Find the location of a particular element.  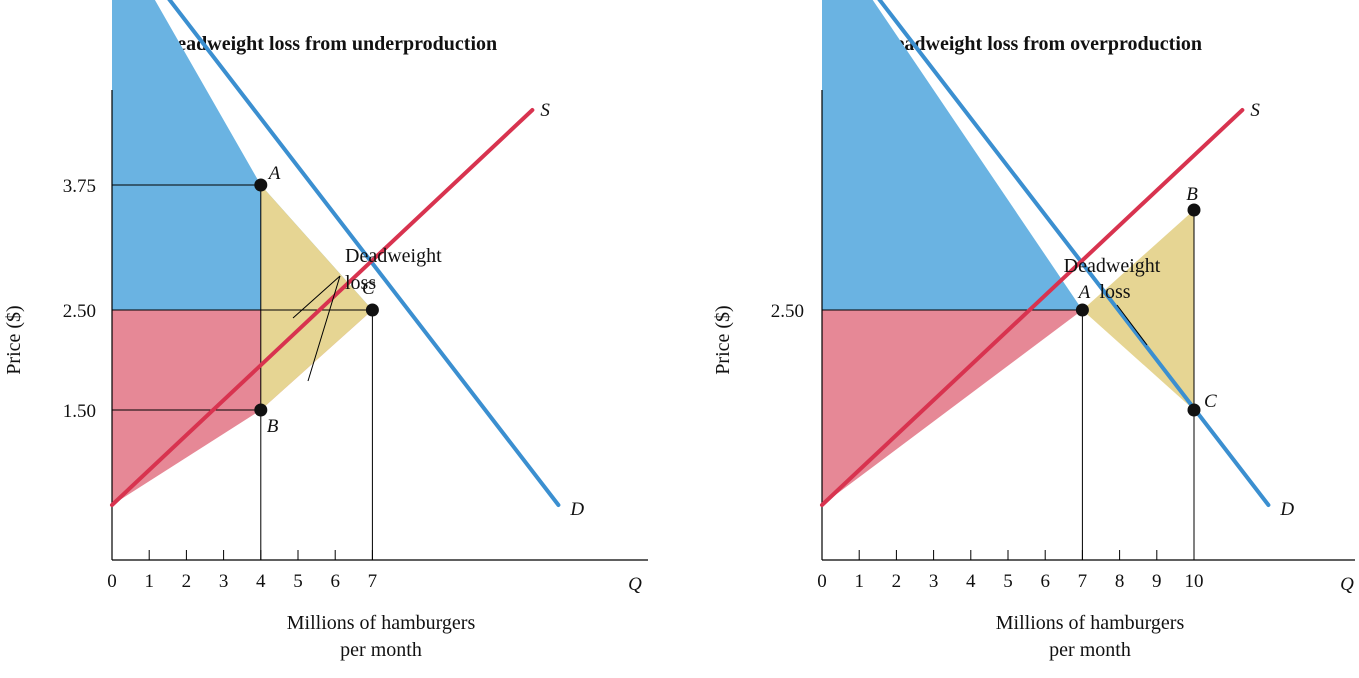

y-tick-label: 3.75 is located at coordinates (79, 186).